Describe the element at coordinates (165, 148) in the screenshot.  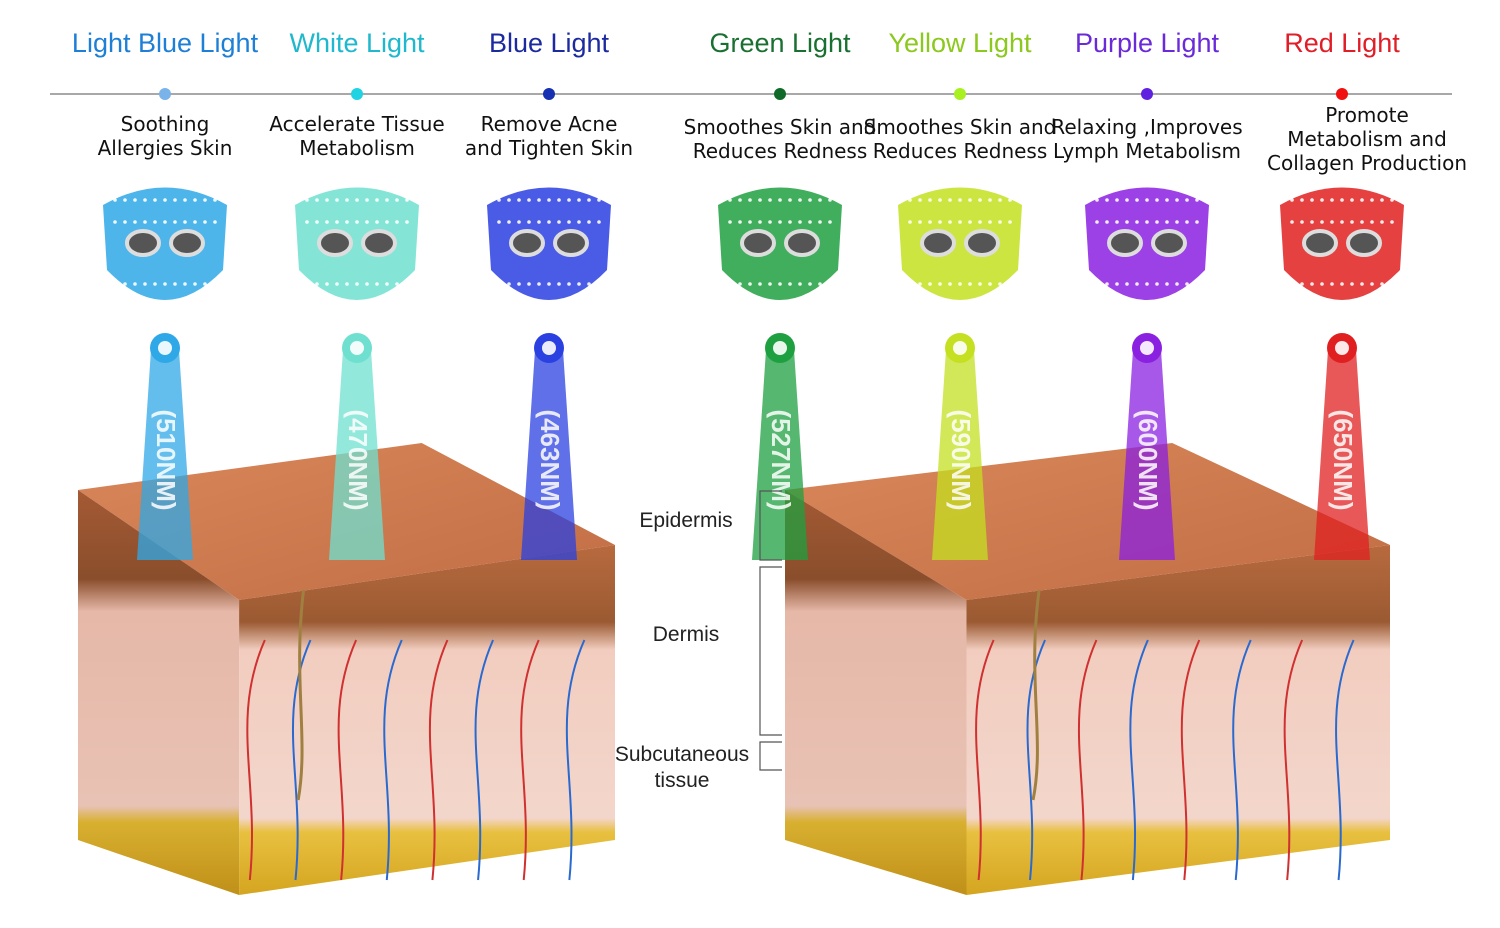
I see `benefit-line: Allergies Skin` at that location.